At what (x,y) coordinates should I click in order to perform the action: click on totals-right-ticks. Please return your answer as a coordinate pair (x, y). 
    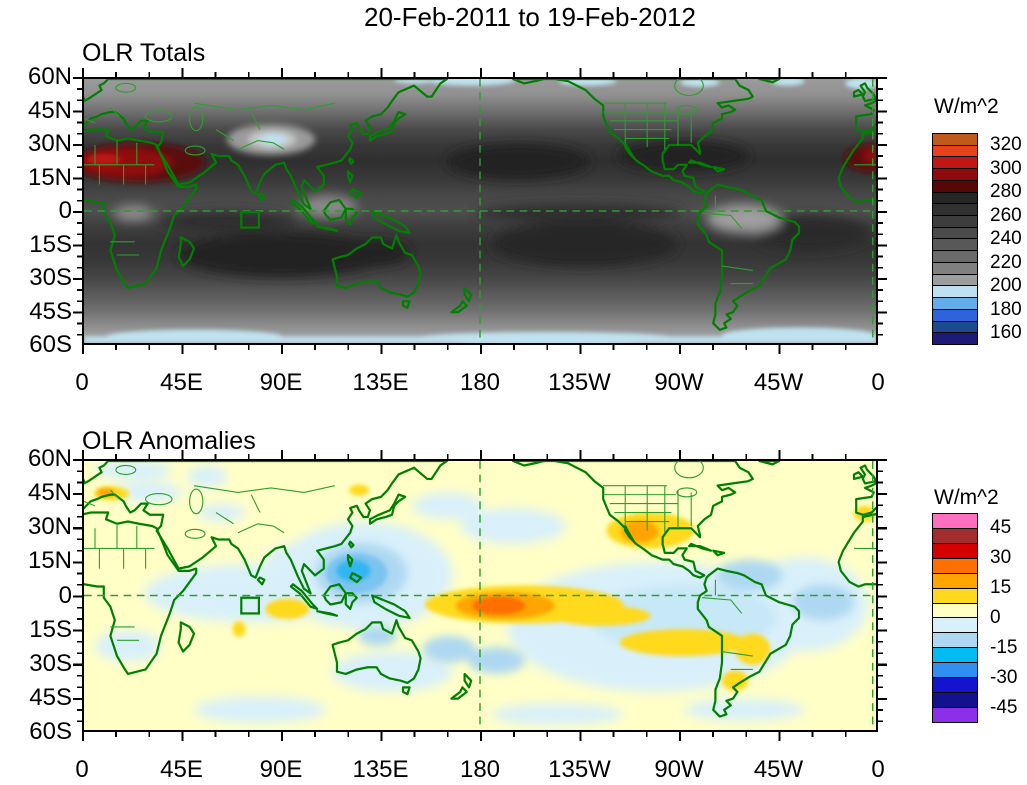
    Looking at the image, I should click on (882, 211).